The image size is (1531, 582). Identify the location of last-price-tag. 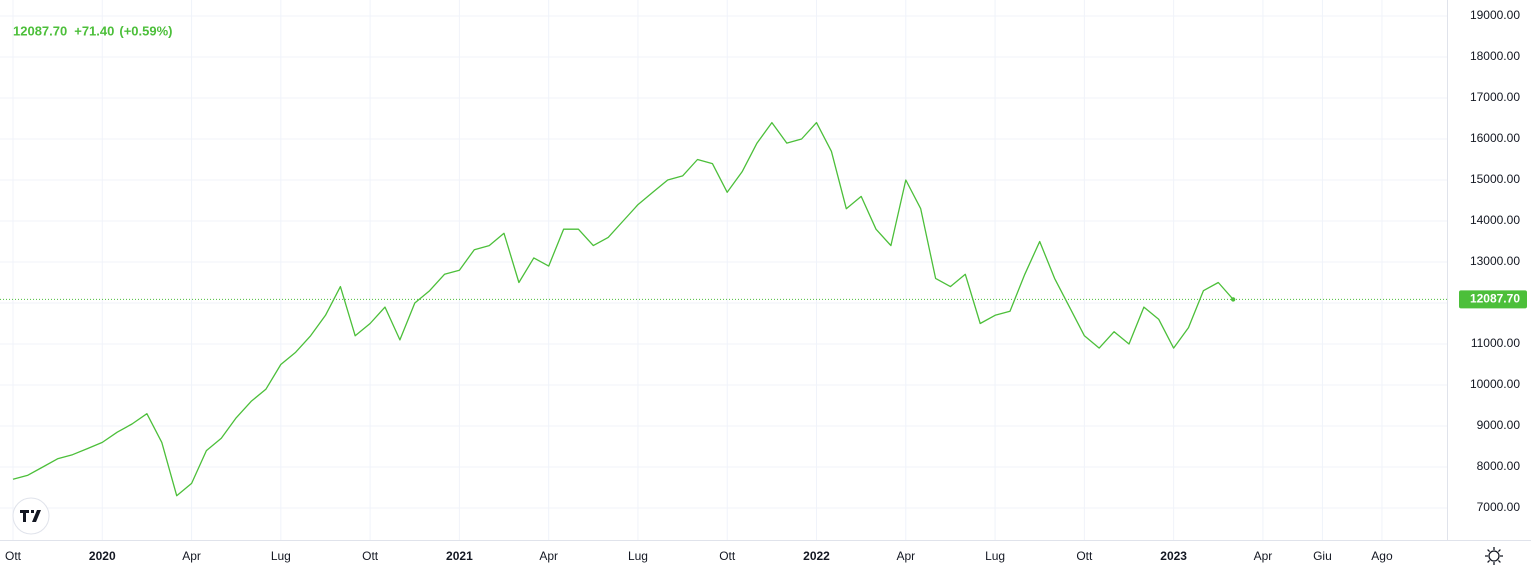
(1493, 299).